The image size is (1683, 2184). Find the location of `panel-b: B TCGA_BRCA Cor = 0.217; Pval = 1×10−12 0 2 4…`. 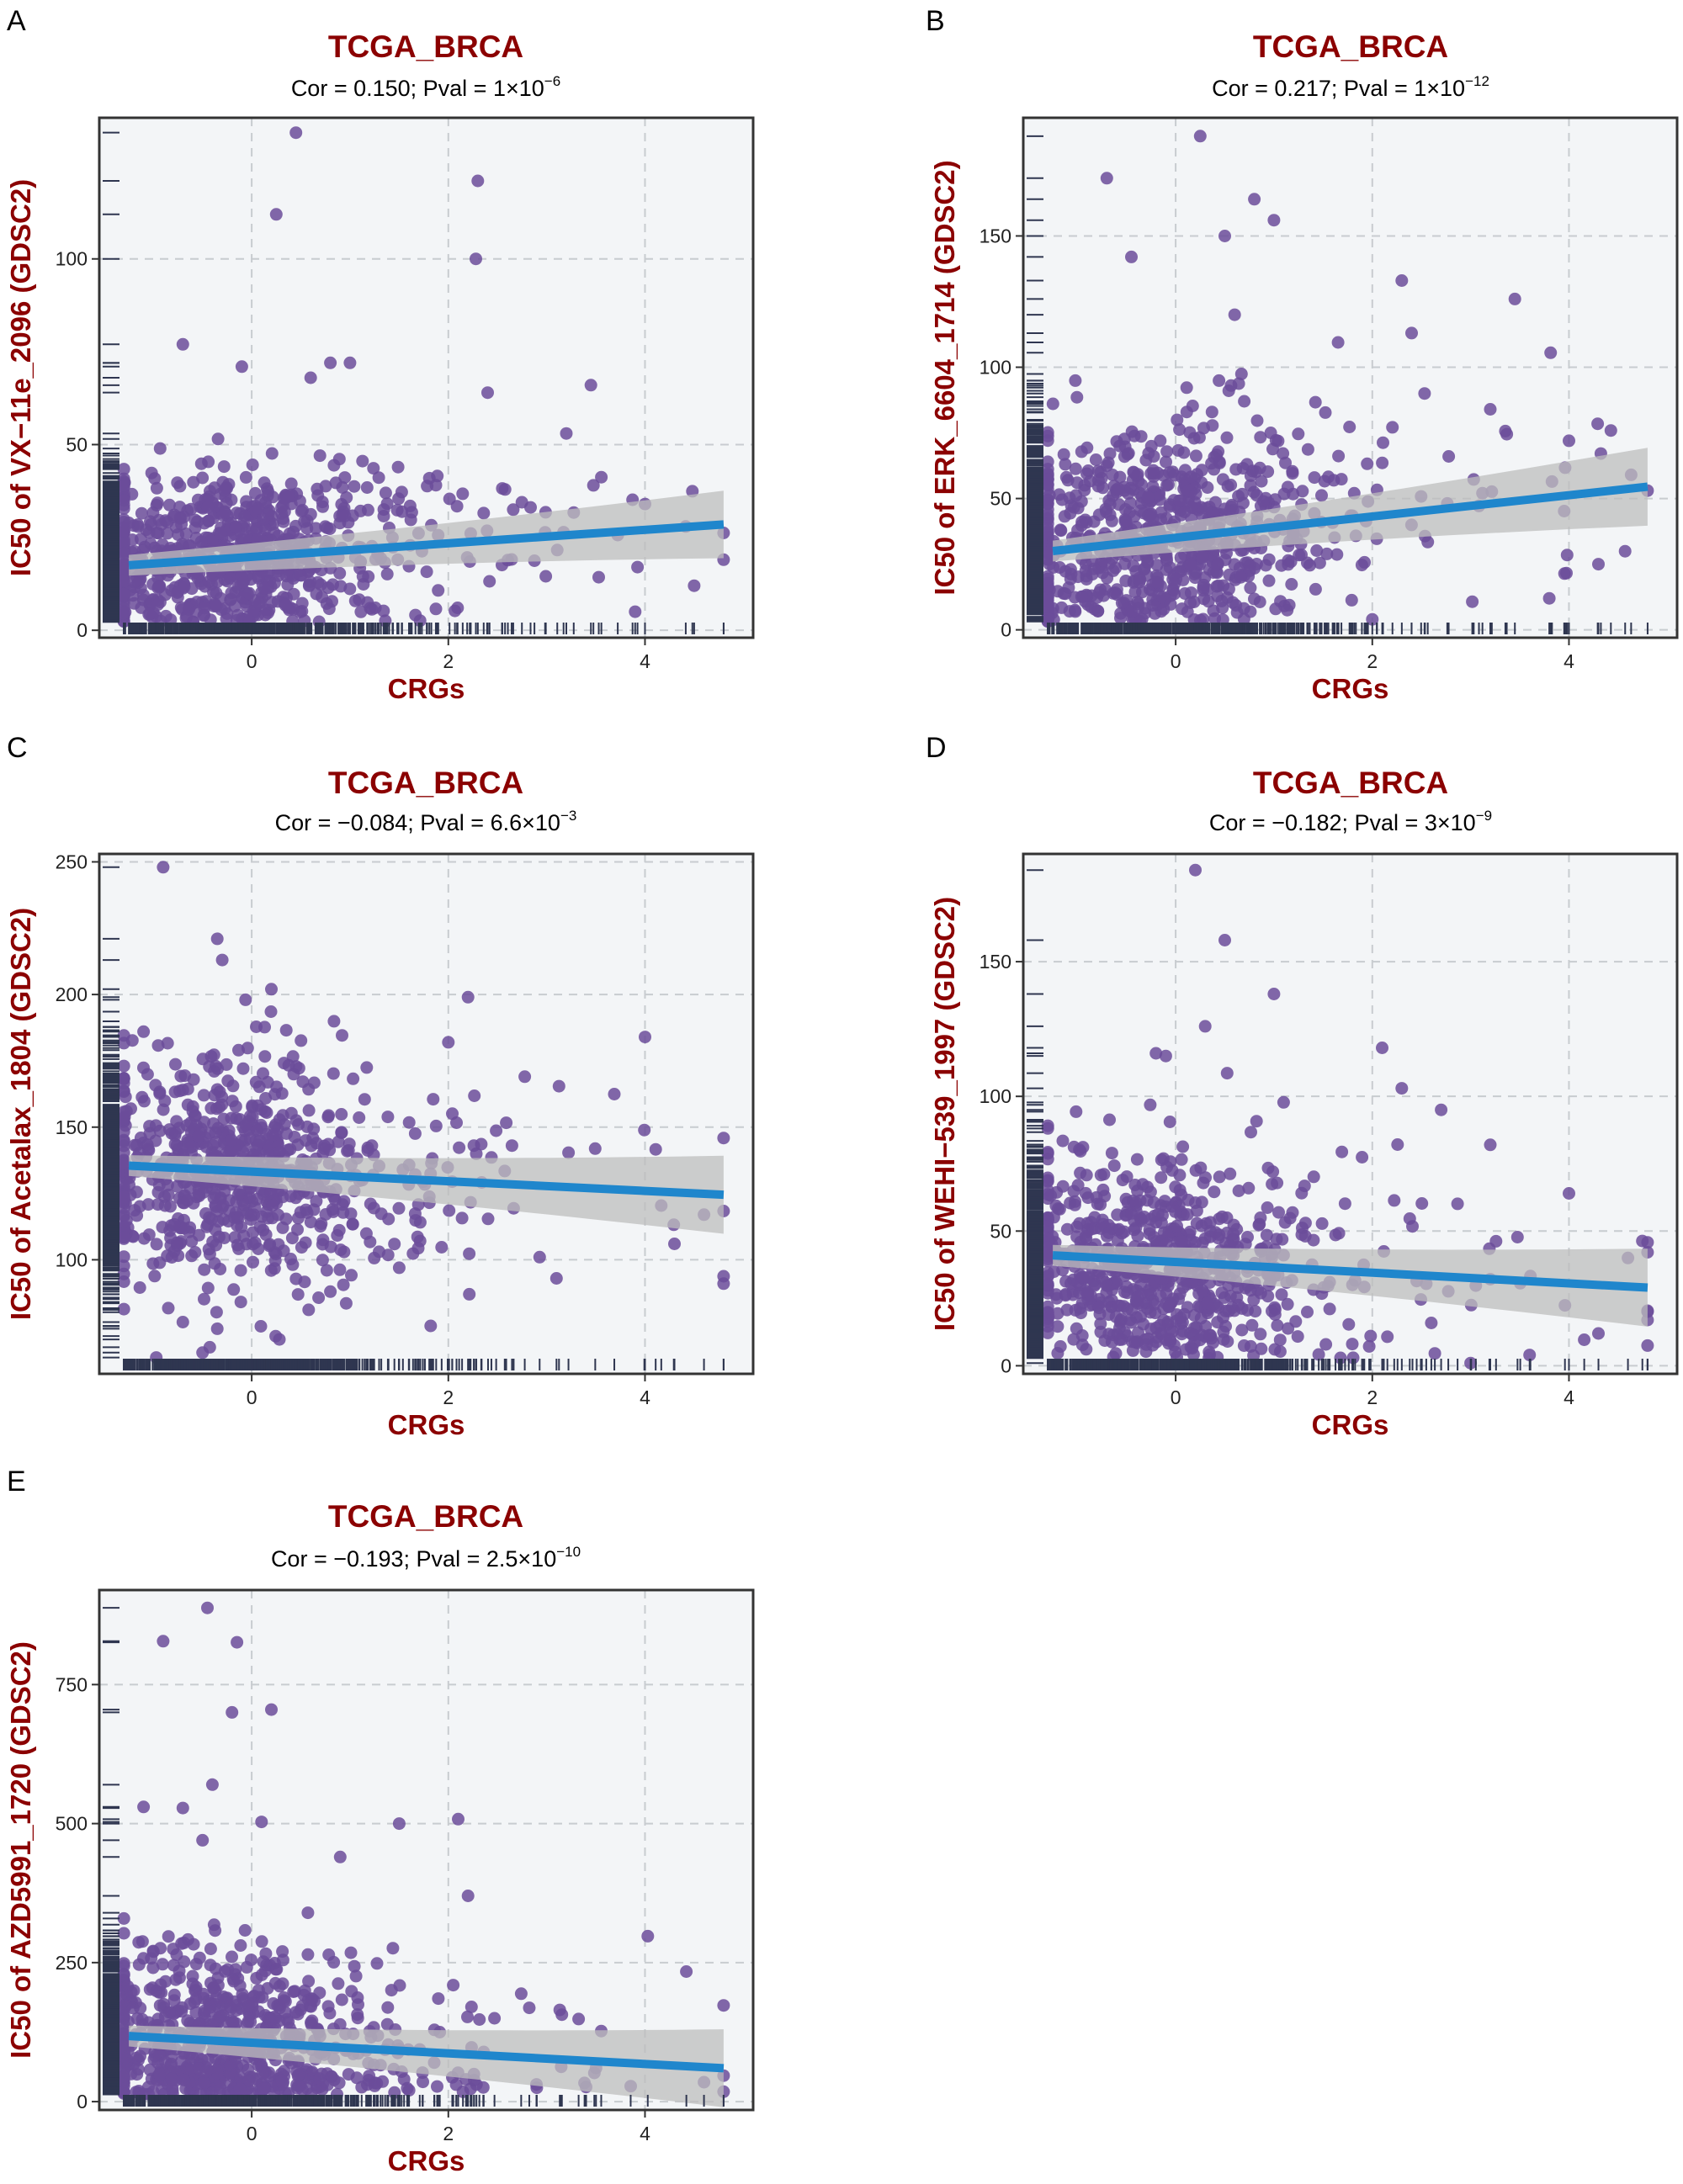

panel-b: B TCGA_BRCA Cor = 0.217; Pval = 1×10−12 0 2 4… is located at coordinates (1302, 354).